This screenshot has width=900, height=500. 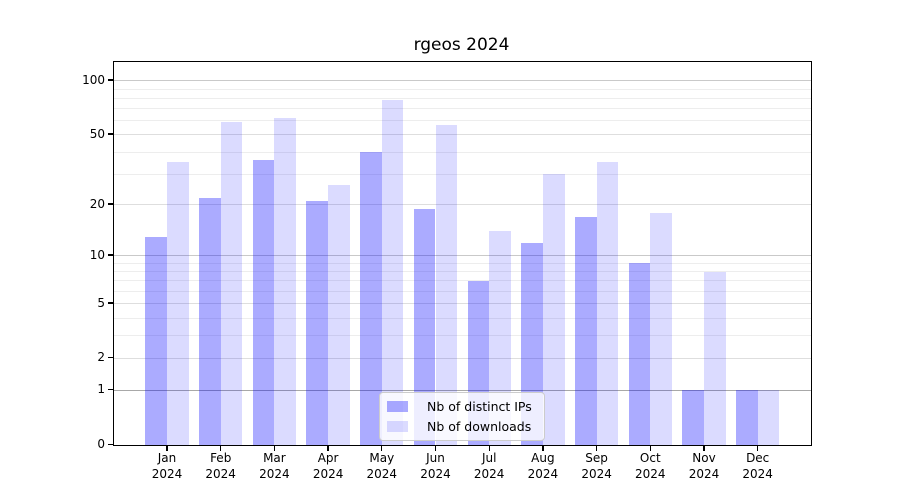 What do you see at coordinates (97, 254) in the screenshot?
I see `y-tick-label-10: 10` at bounding box center [97, 254].